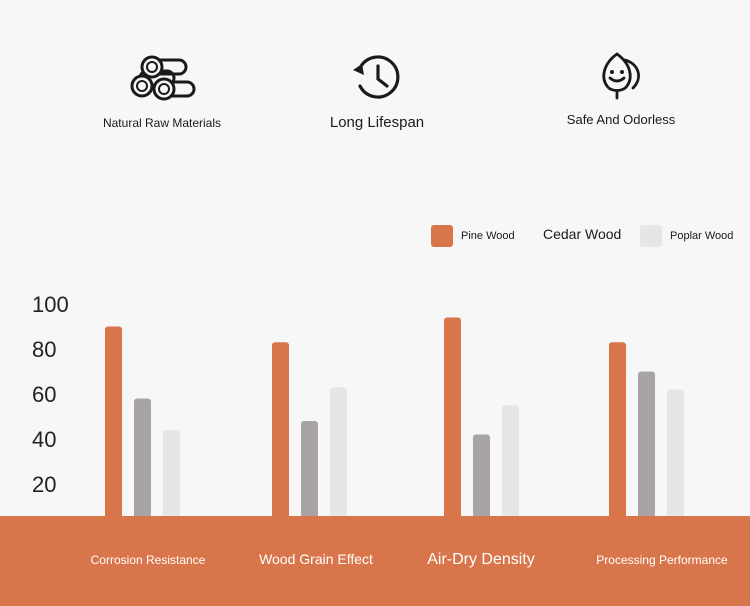 The image size is (750, 606). I want to click on chart-base-band, so click(375, 561).